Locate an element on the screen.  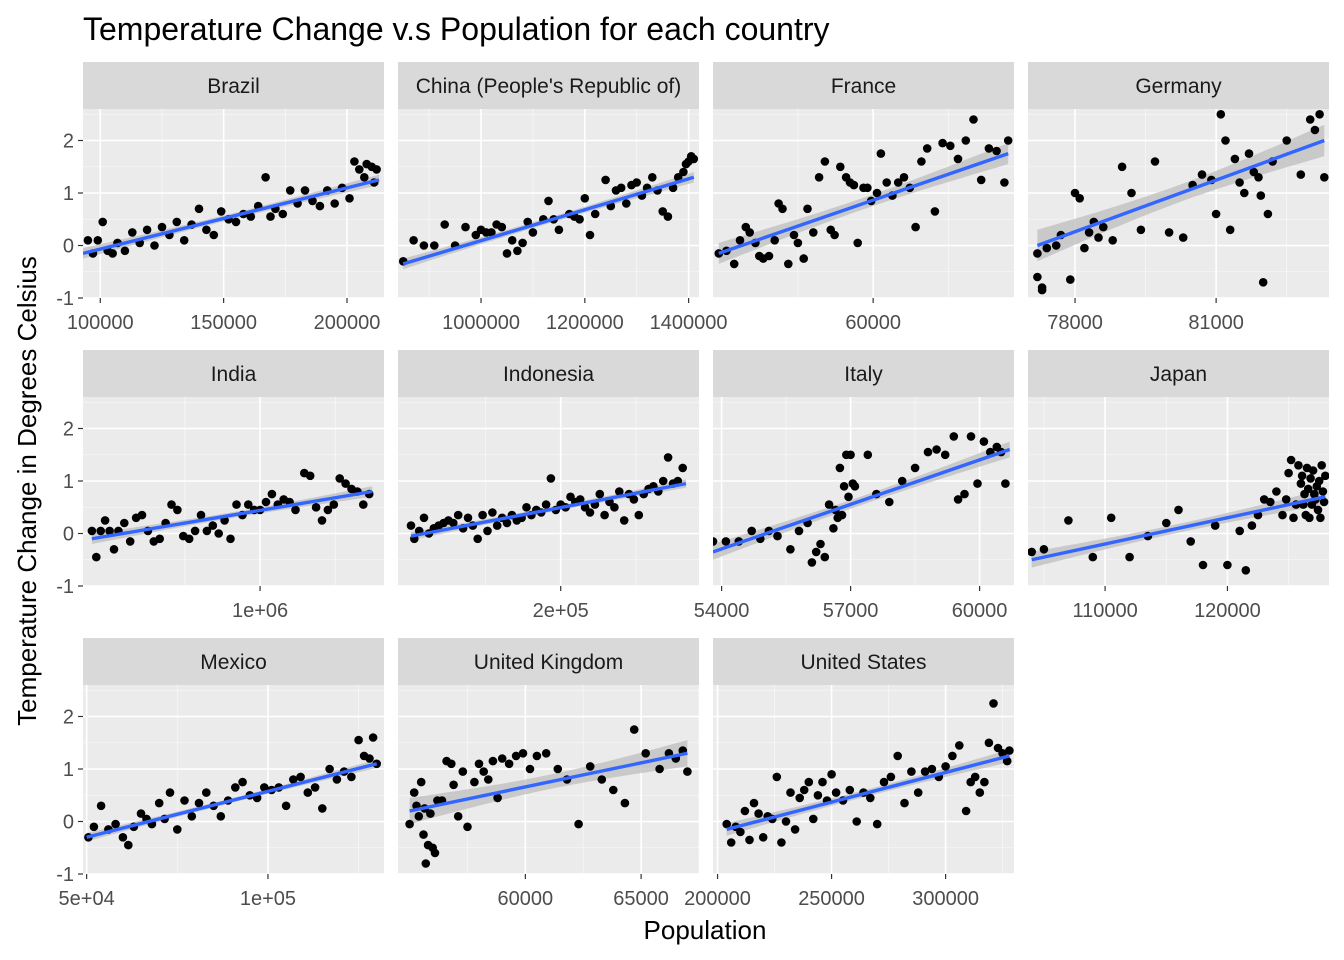
panel-plot-area is located at coordinates (233, 791).